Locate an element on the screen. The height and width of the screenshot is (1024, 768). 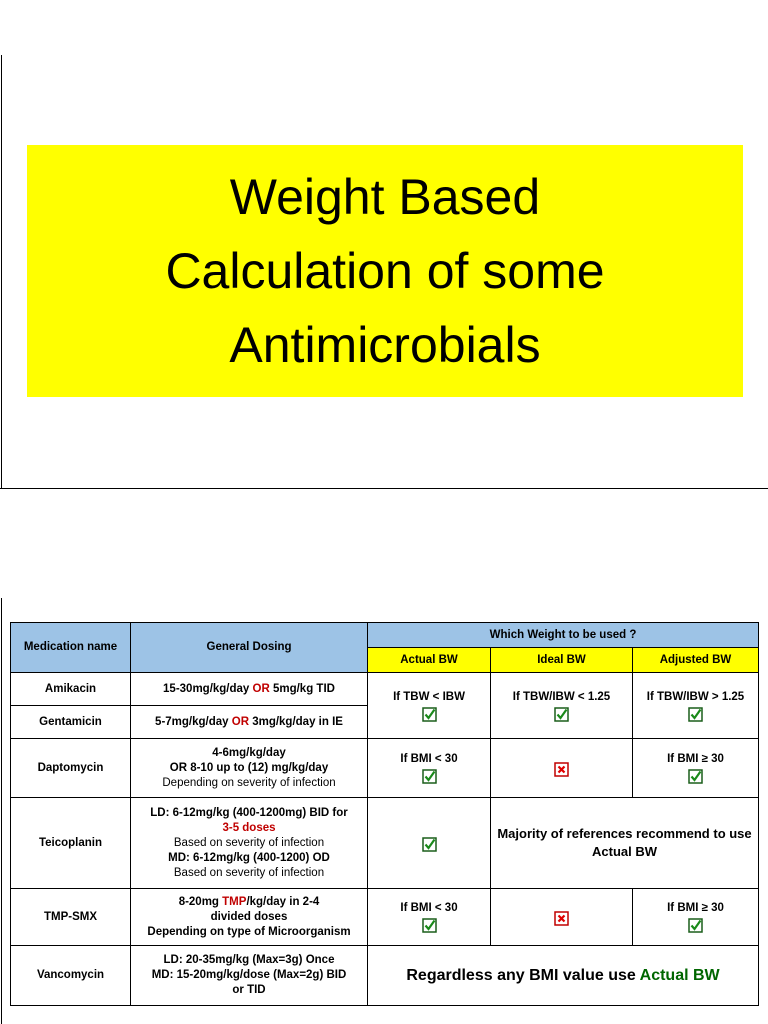
dosing-line: LD: 6-12mg/kg (400-1200mg) BID for is located at coordinates (249, 813).